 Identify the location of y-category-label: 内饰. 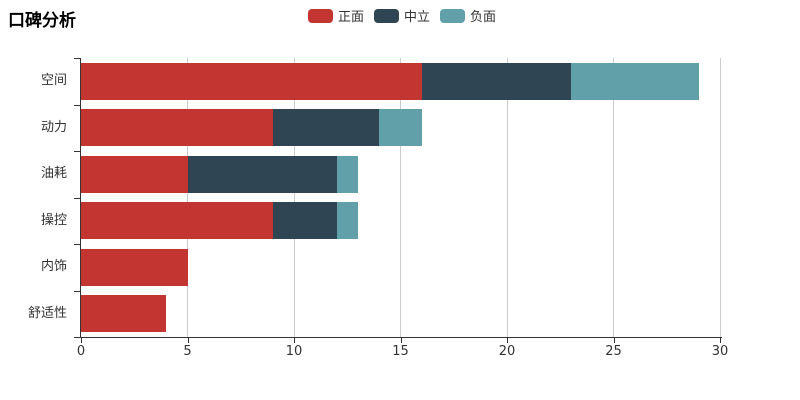
(53, 266).